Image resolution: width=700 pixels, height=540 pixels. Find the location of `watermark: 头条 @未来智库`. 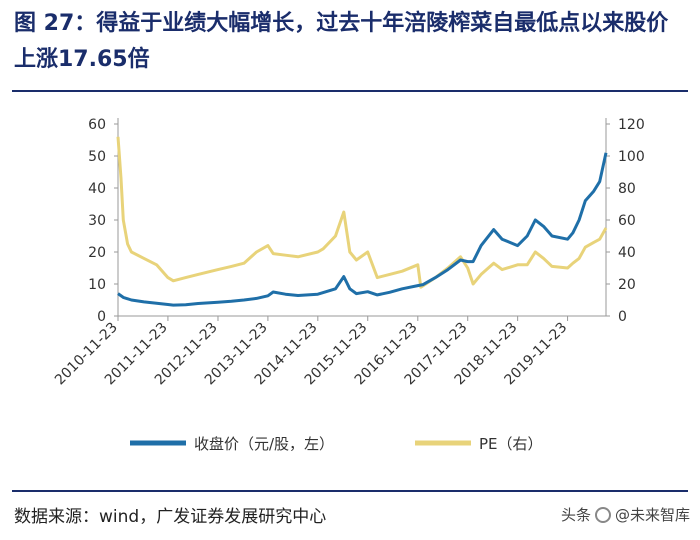

watermark: 头条 @未来智库 is located at coordinates (625, 514).